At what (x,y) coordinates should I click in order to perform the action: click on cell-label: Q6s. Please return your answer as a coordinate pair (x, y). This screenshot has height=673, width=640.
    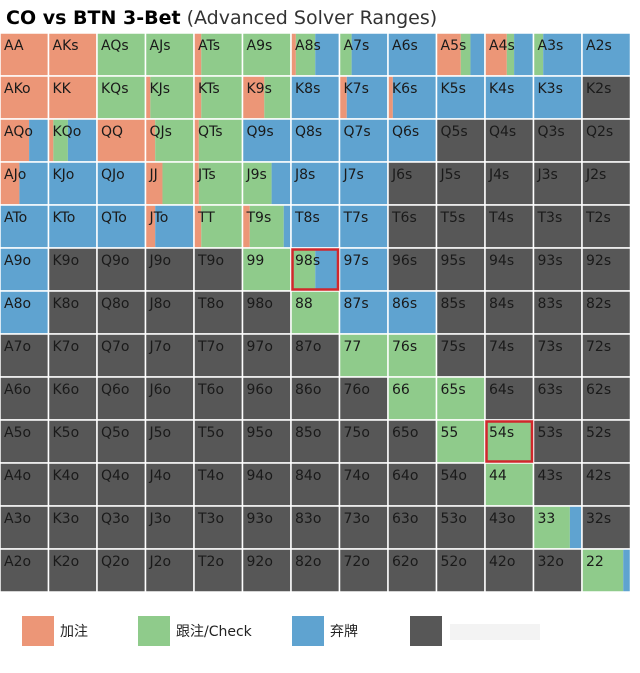
    Looking at the image, I should click on (405, 132).